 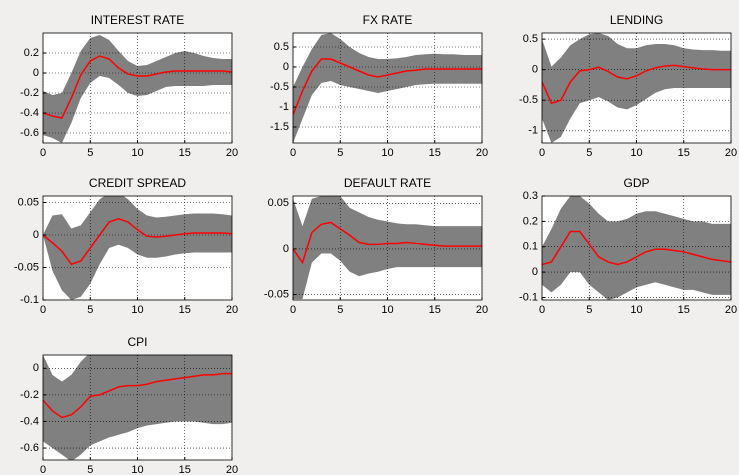 I want to click on chart-title: DEFAULT RATE, so click(x=387, y=183).